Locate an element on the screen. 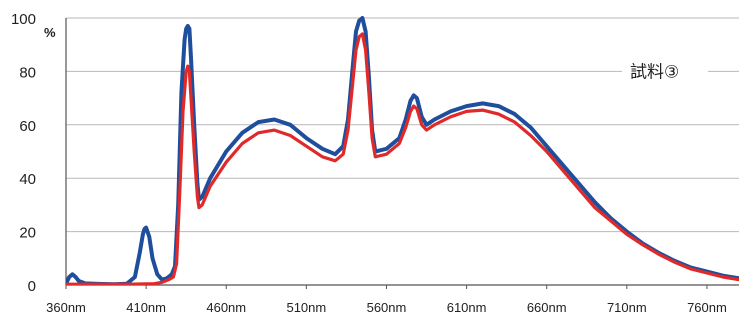 The image size is (739, 320). x-tick-label: 710nm is located at coordinates (627, 307).